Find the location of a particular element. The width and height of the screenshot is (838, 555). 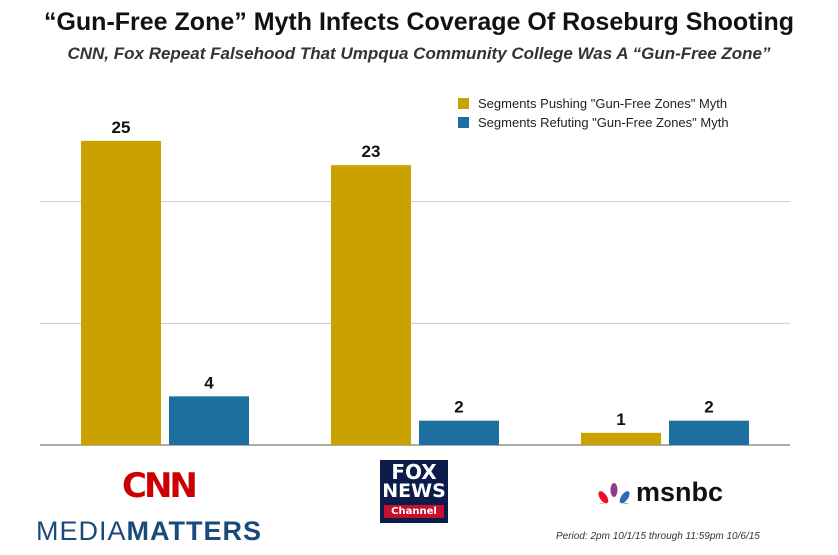

legend-label-refuting: Segments Refuting "Gun-Free Zones" Myth is located at coordinates (603, 122).